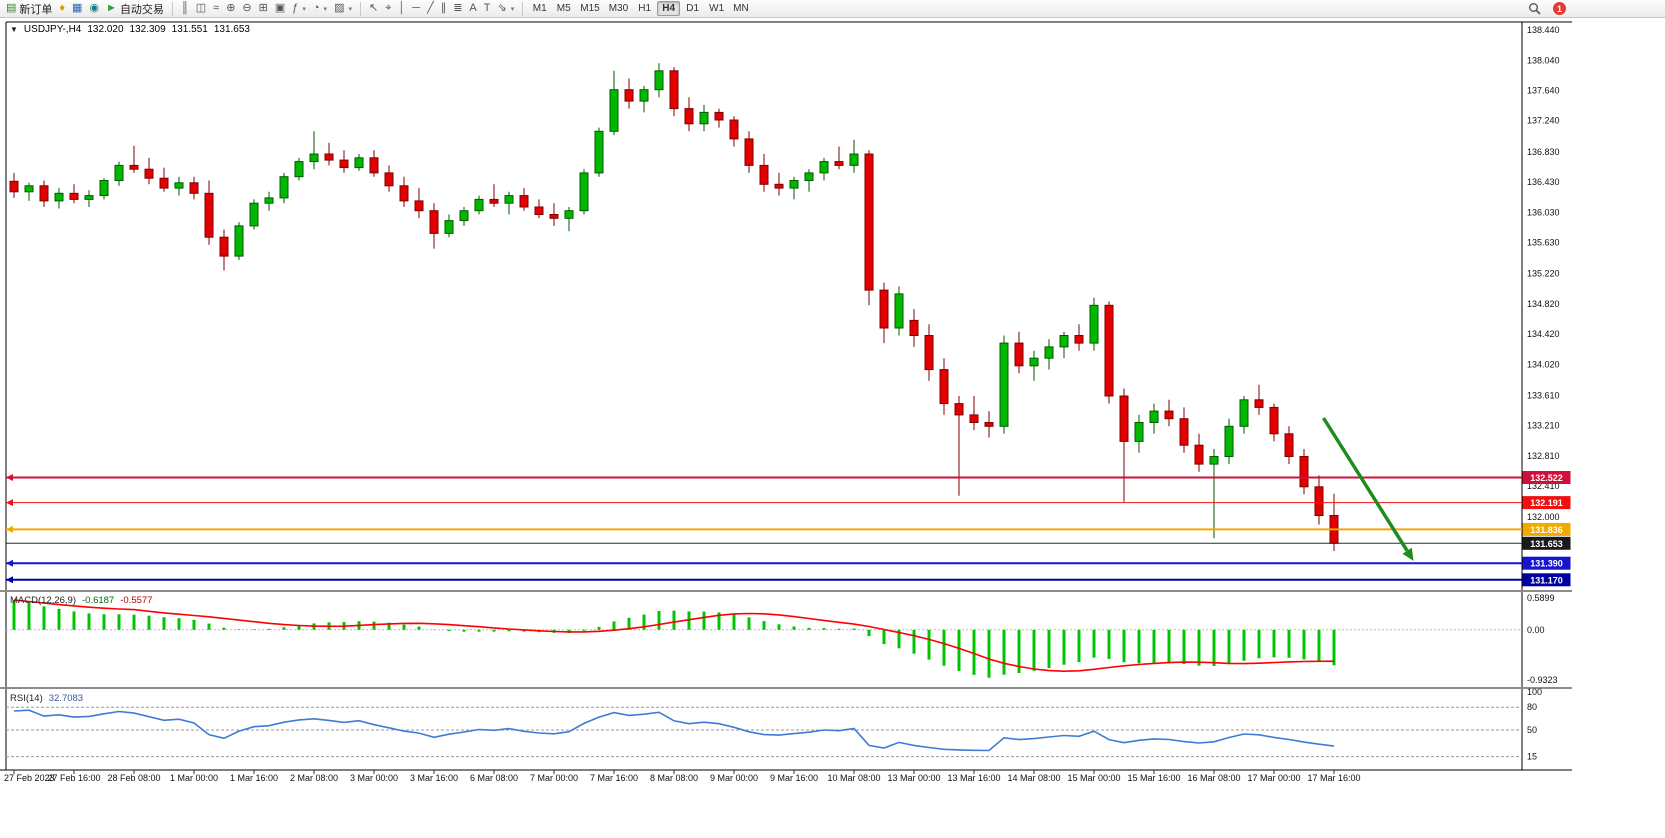 Image resolution: width=1665 pixels, height=838 pixels. Describe the element at coordinates (674, 778) in the screenshot. I see `svg-text: 8 Mar 08:00` at that location.